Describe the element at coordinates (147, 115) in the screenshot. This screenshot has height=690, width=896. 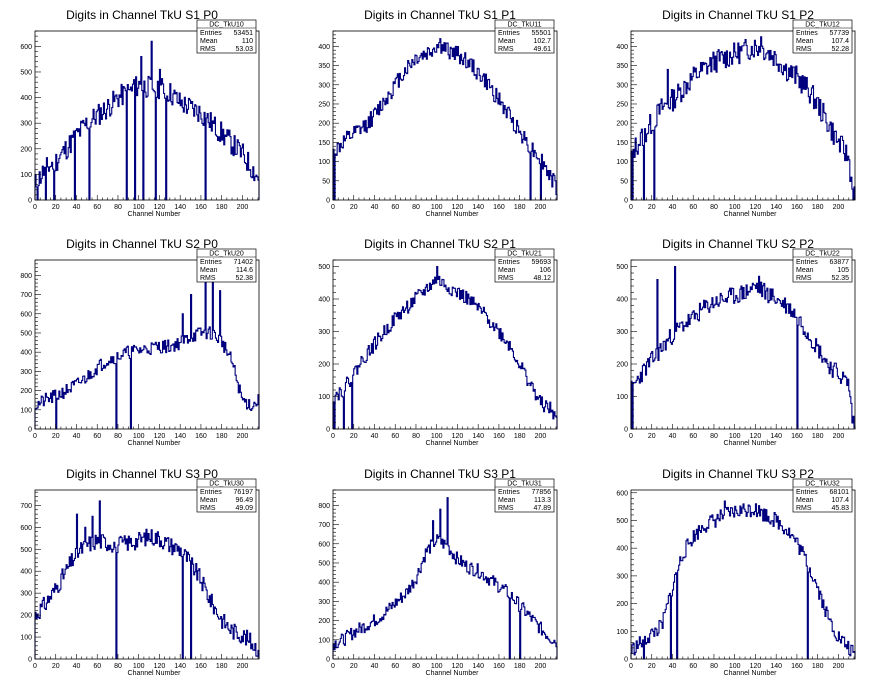
I see `plot-frame` at that location.